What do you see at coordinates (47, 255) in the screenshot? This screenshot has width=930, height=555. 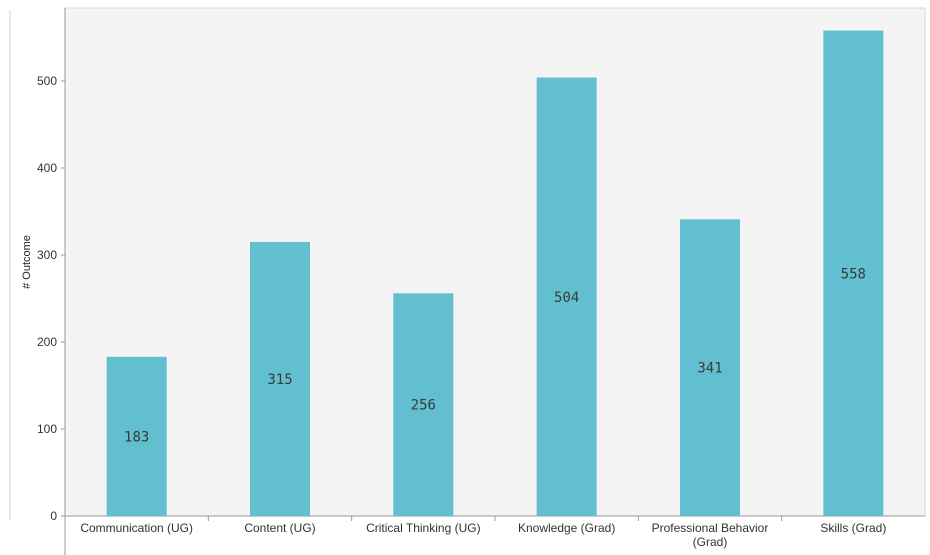 I see `y-tick-label: 300` at bounding box center [47, 255].